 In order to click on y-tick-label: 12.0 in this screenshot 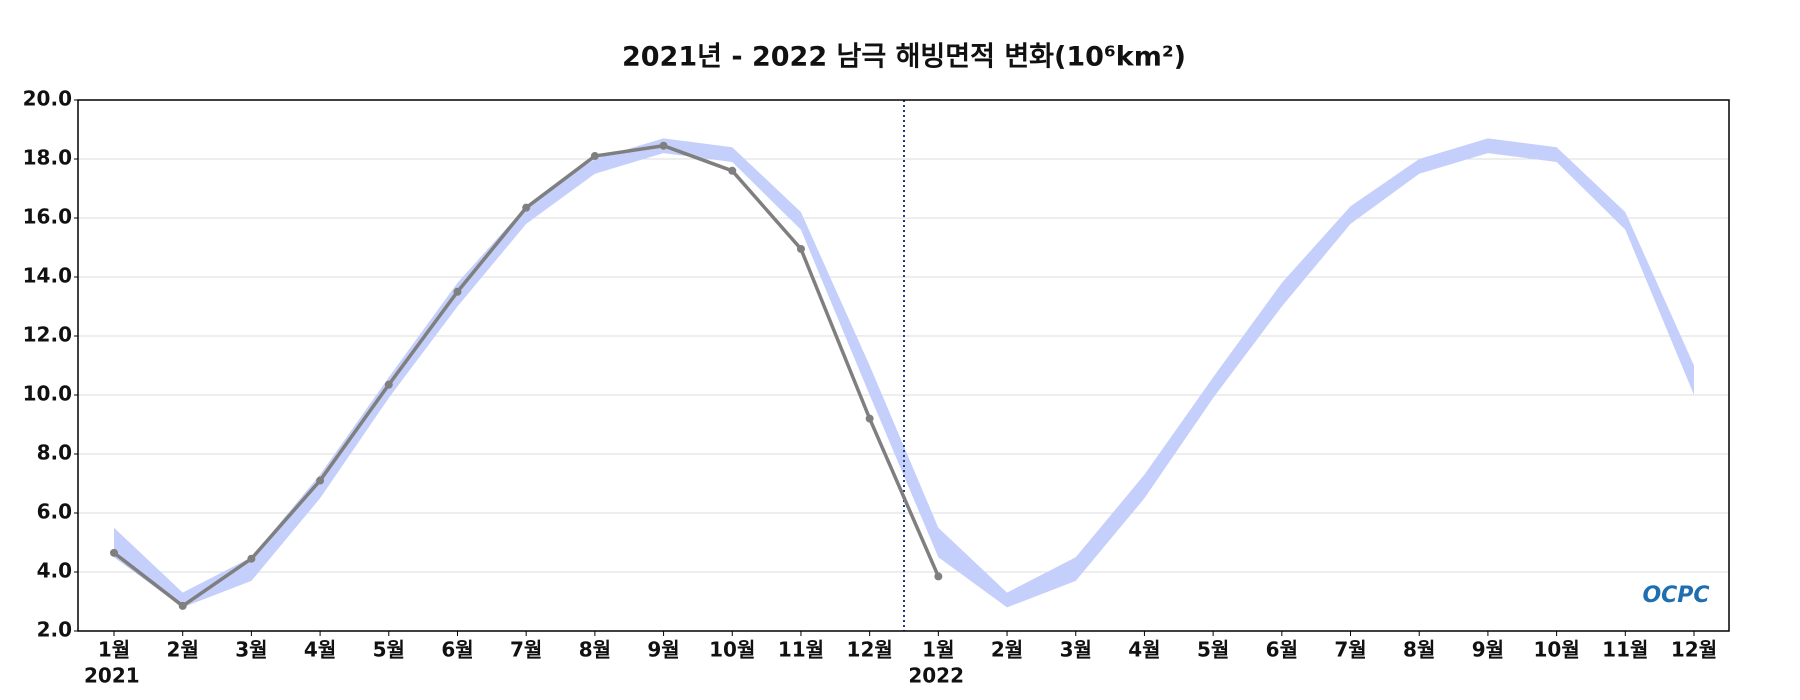, I will do `click(47, 335)`.